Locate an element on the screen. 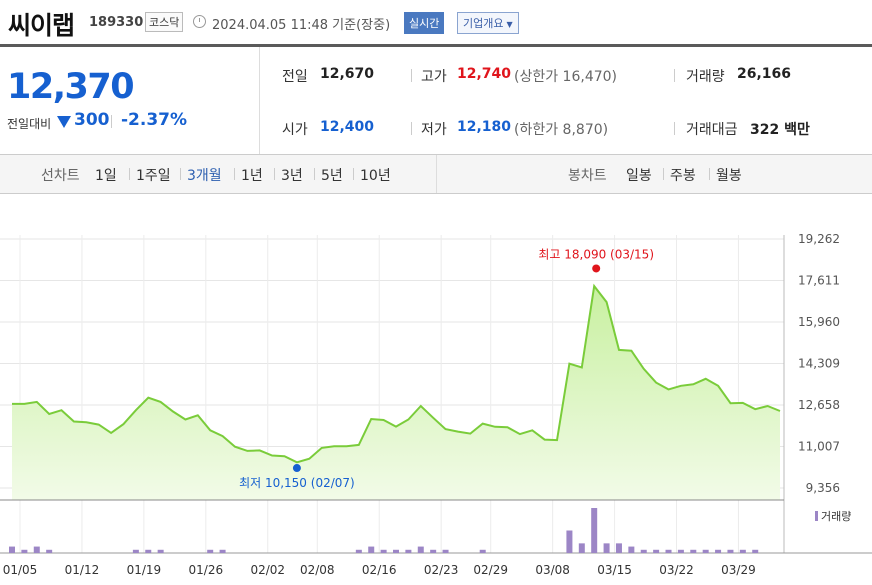  volume-value: 26,166 is located at coordinates (764, 74).